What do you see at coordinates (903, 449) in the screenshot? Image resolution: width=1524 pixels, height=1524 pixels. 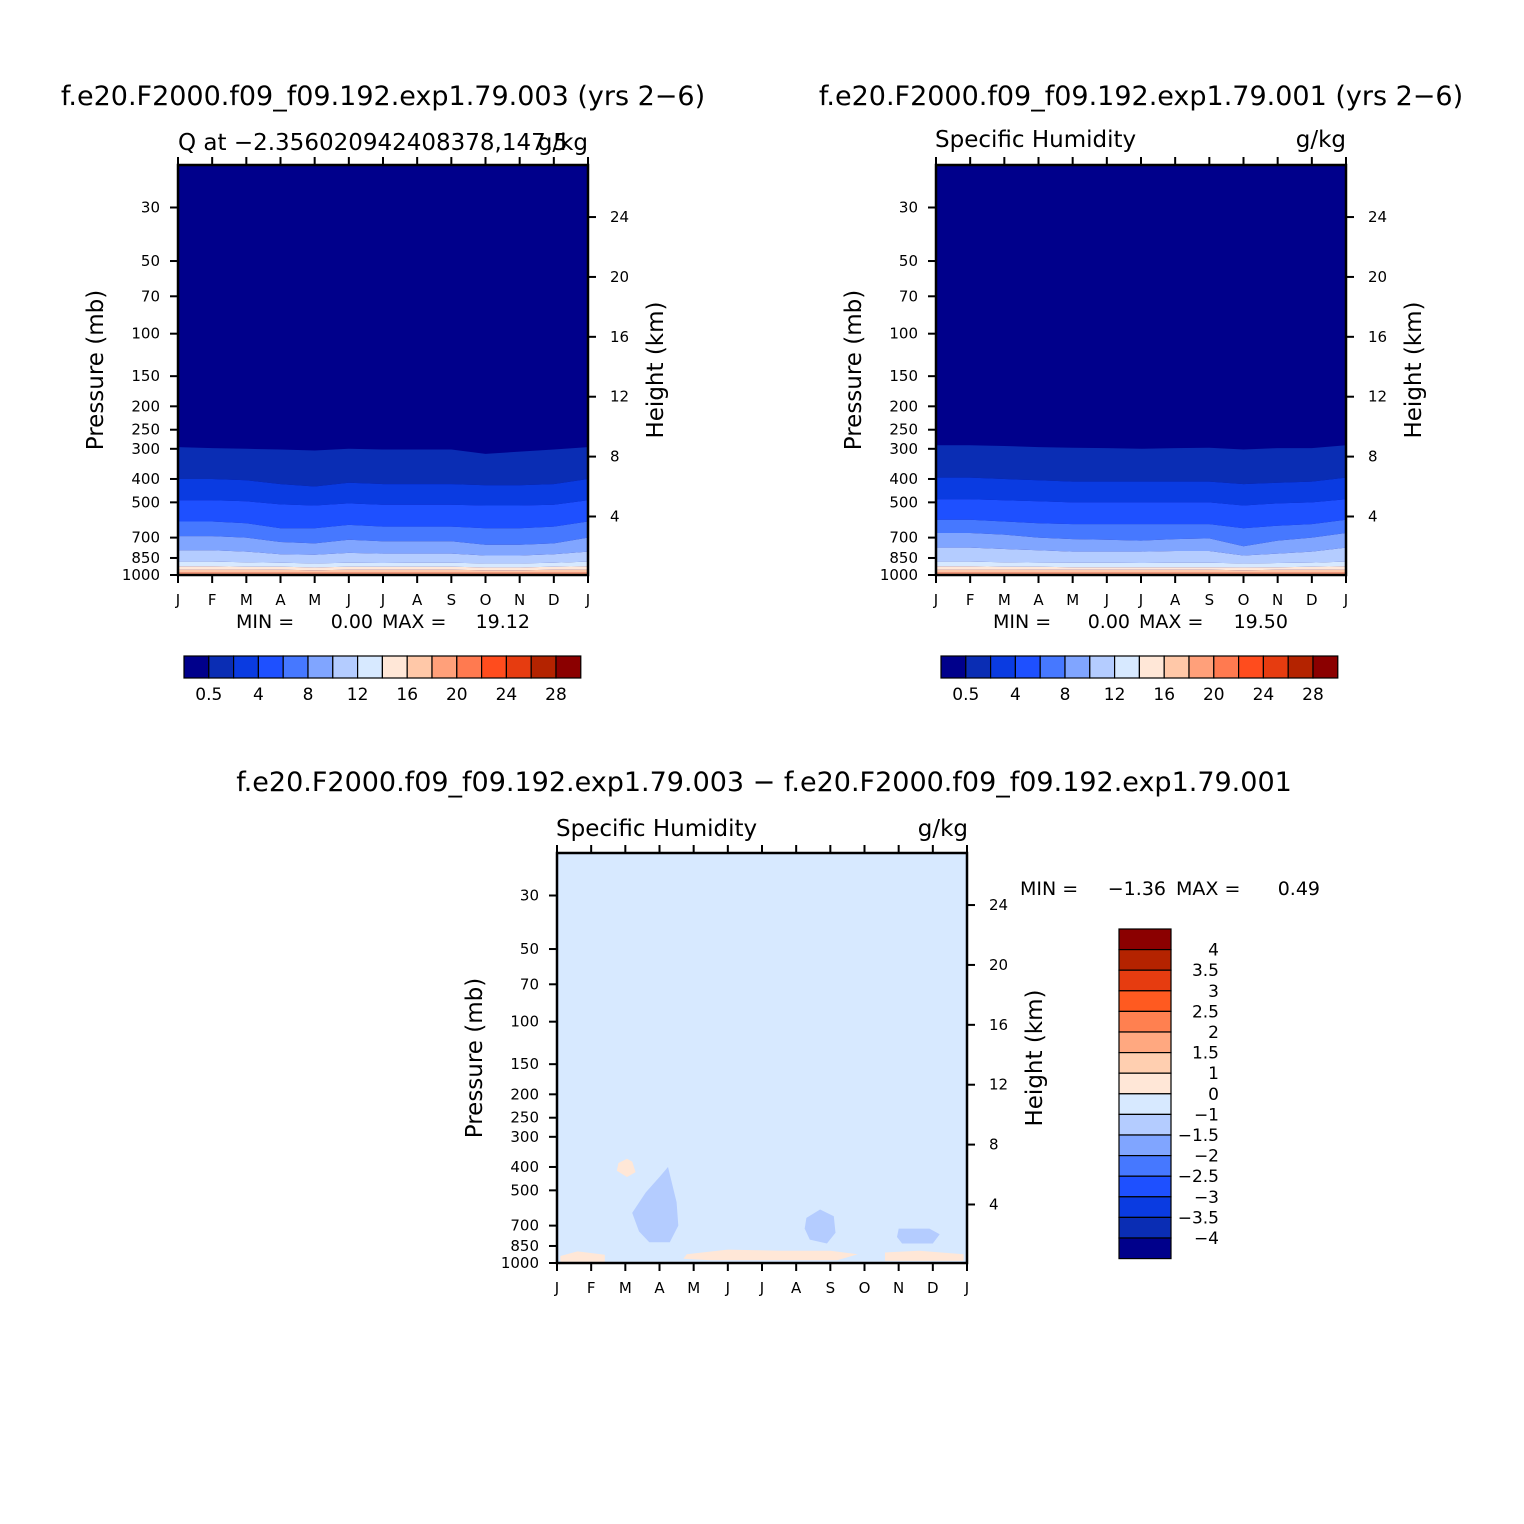 I see `pressure-tick-label: 300` at bounding box center [903, 449].